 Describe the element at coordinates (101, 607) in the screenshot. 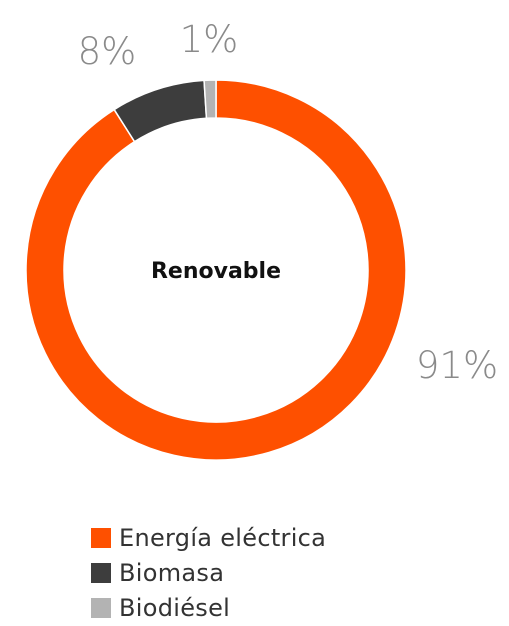

I see `legend-swatch-biodiesel` at that location.